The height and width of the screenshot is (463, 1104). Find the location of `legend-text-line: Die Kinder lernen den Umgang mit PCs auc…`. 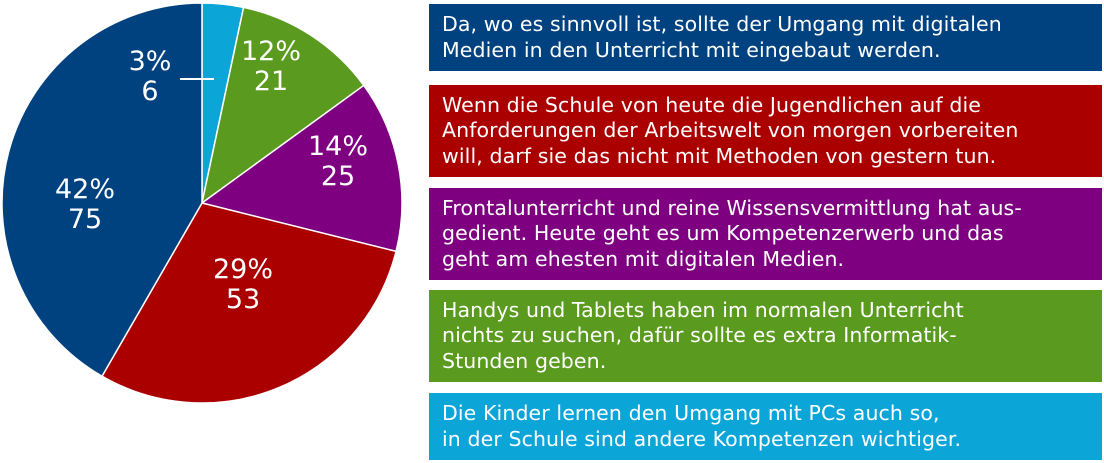

legend-text-line: Die Kinder lernen den Umgang mit PCs auc… is located at coordinates (691, 413).